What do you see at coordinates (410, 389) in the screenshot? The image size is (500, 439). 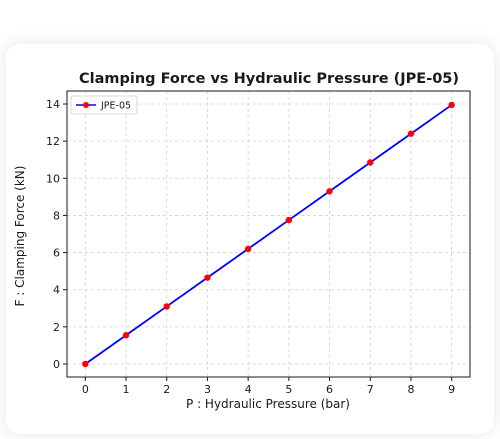 I see `x-tick-label: 8` at bounding box center [410, 389].